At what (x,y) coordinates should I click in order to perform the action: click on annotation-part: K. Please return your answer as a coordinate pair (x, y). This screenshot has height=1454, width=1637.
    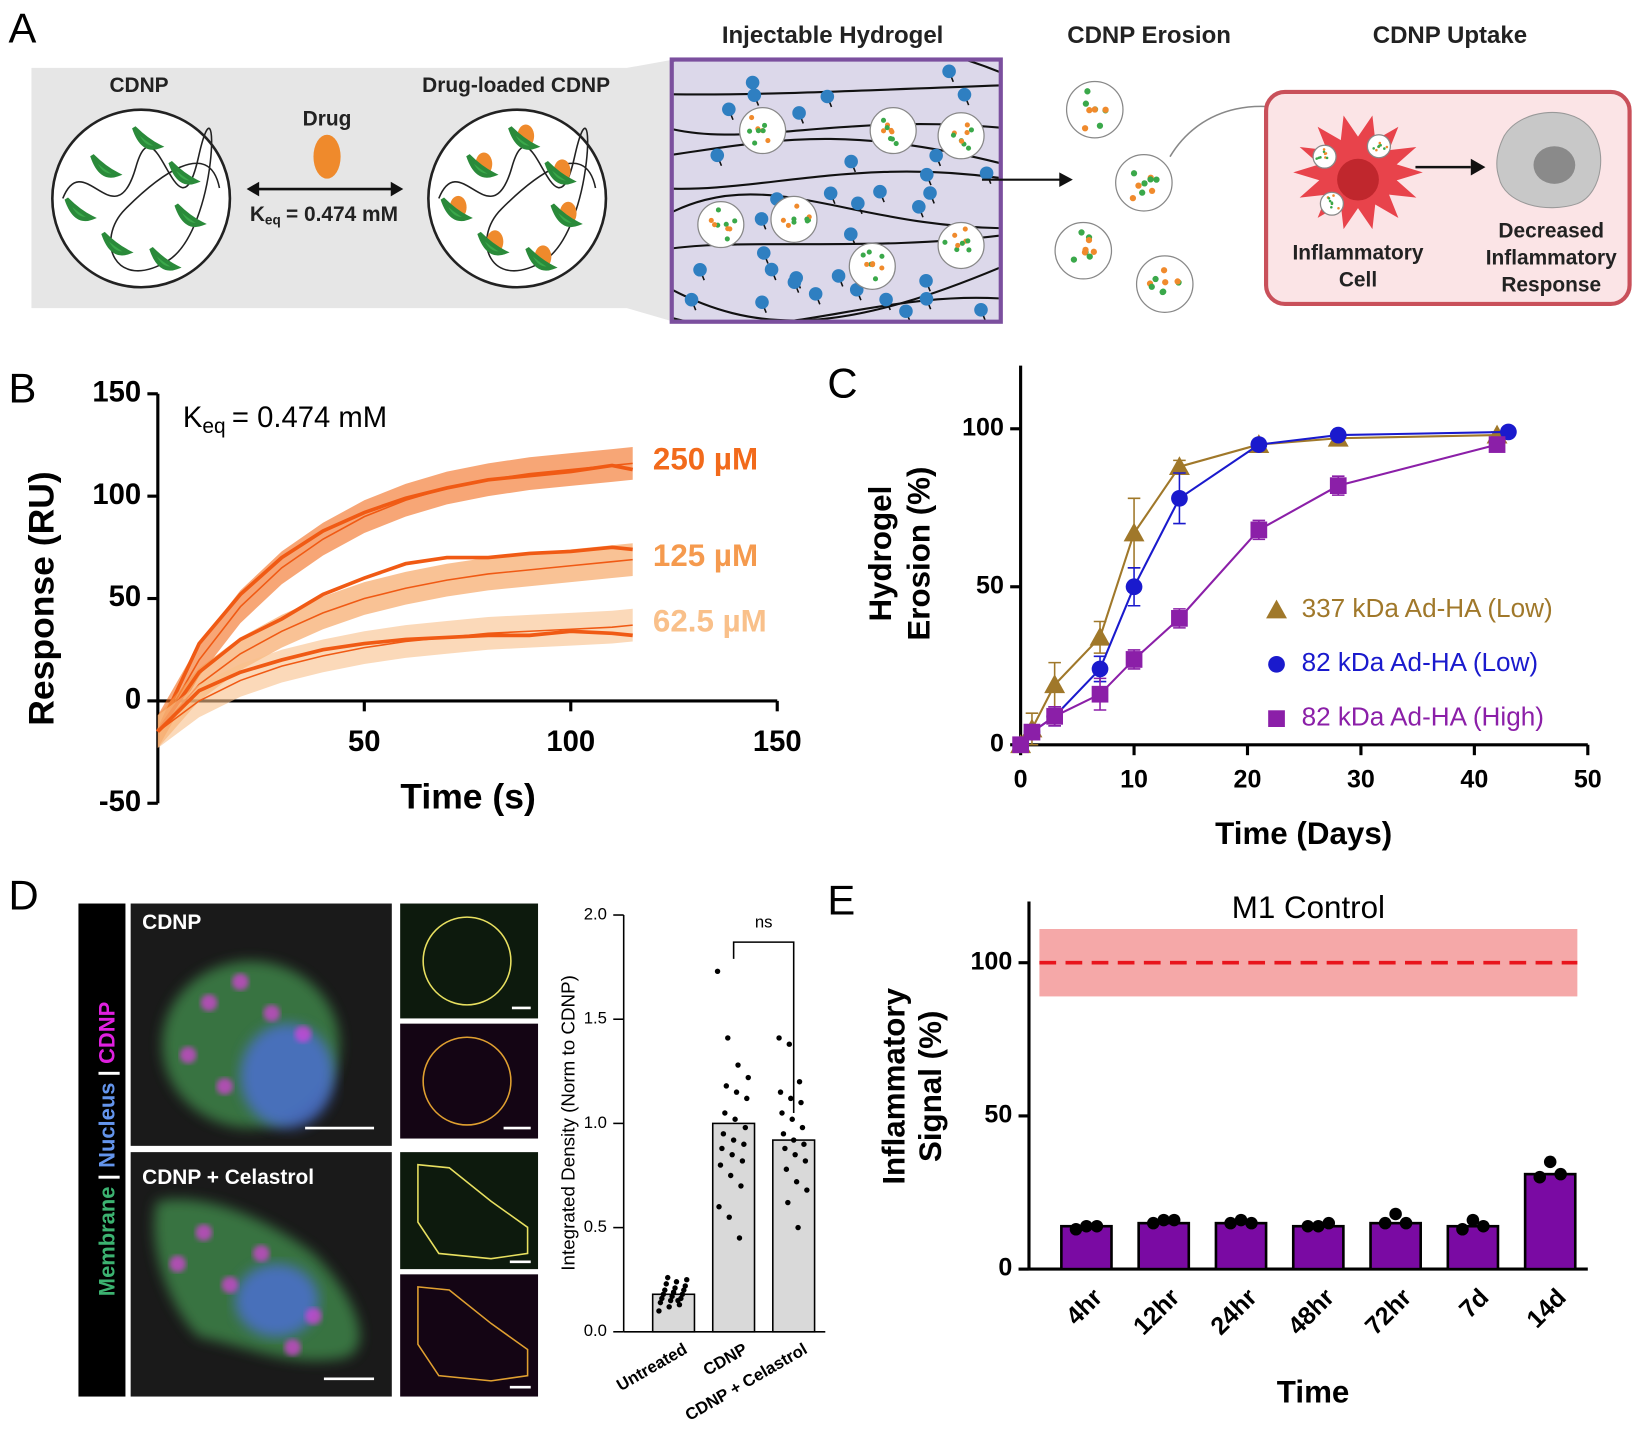
    Looking at the image, I should click on (193, 418).